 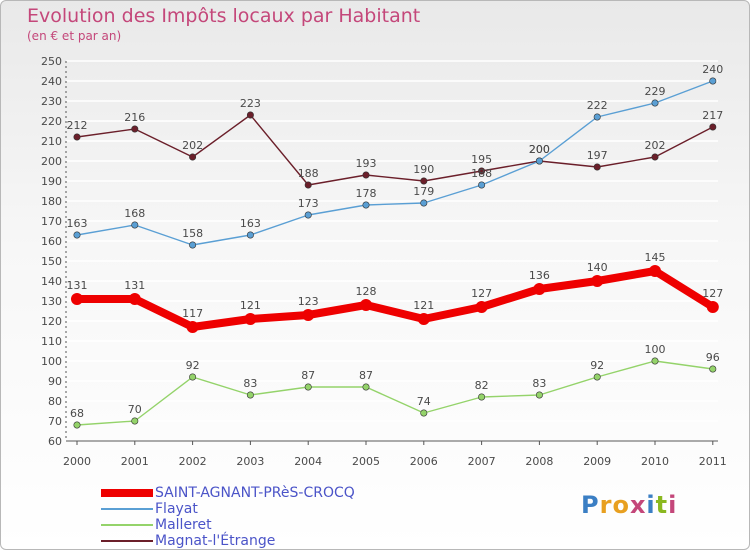 What do you see at coordinates (250, 103) in the screenshot?
I see `data-label: 223` at bounding box center [250, 103].